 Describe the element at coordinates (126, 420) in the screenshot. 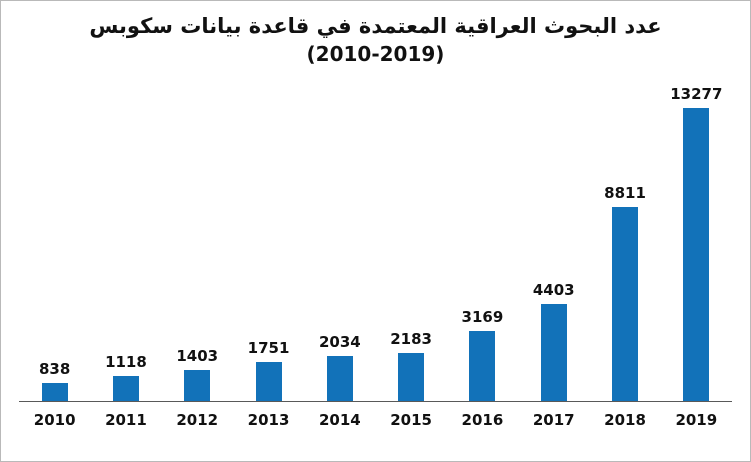

I see `x-axis-label: 2011` at that location.